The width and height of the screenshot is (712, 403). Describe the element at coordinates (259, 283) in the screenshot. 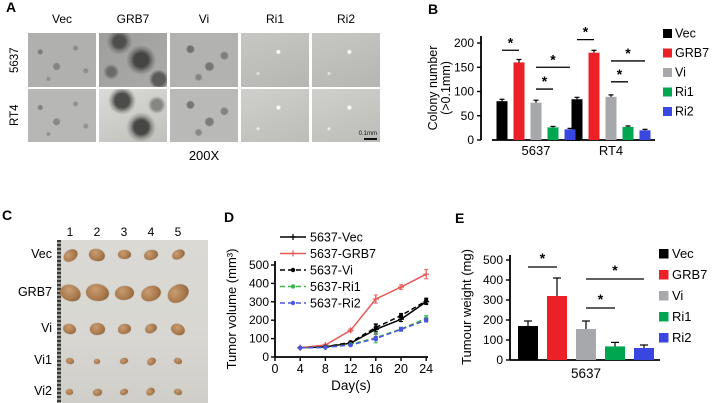

I see `d-ytick-400: 400` at that location.